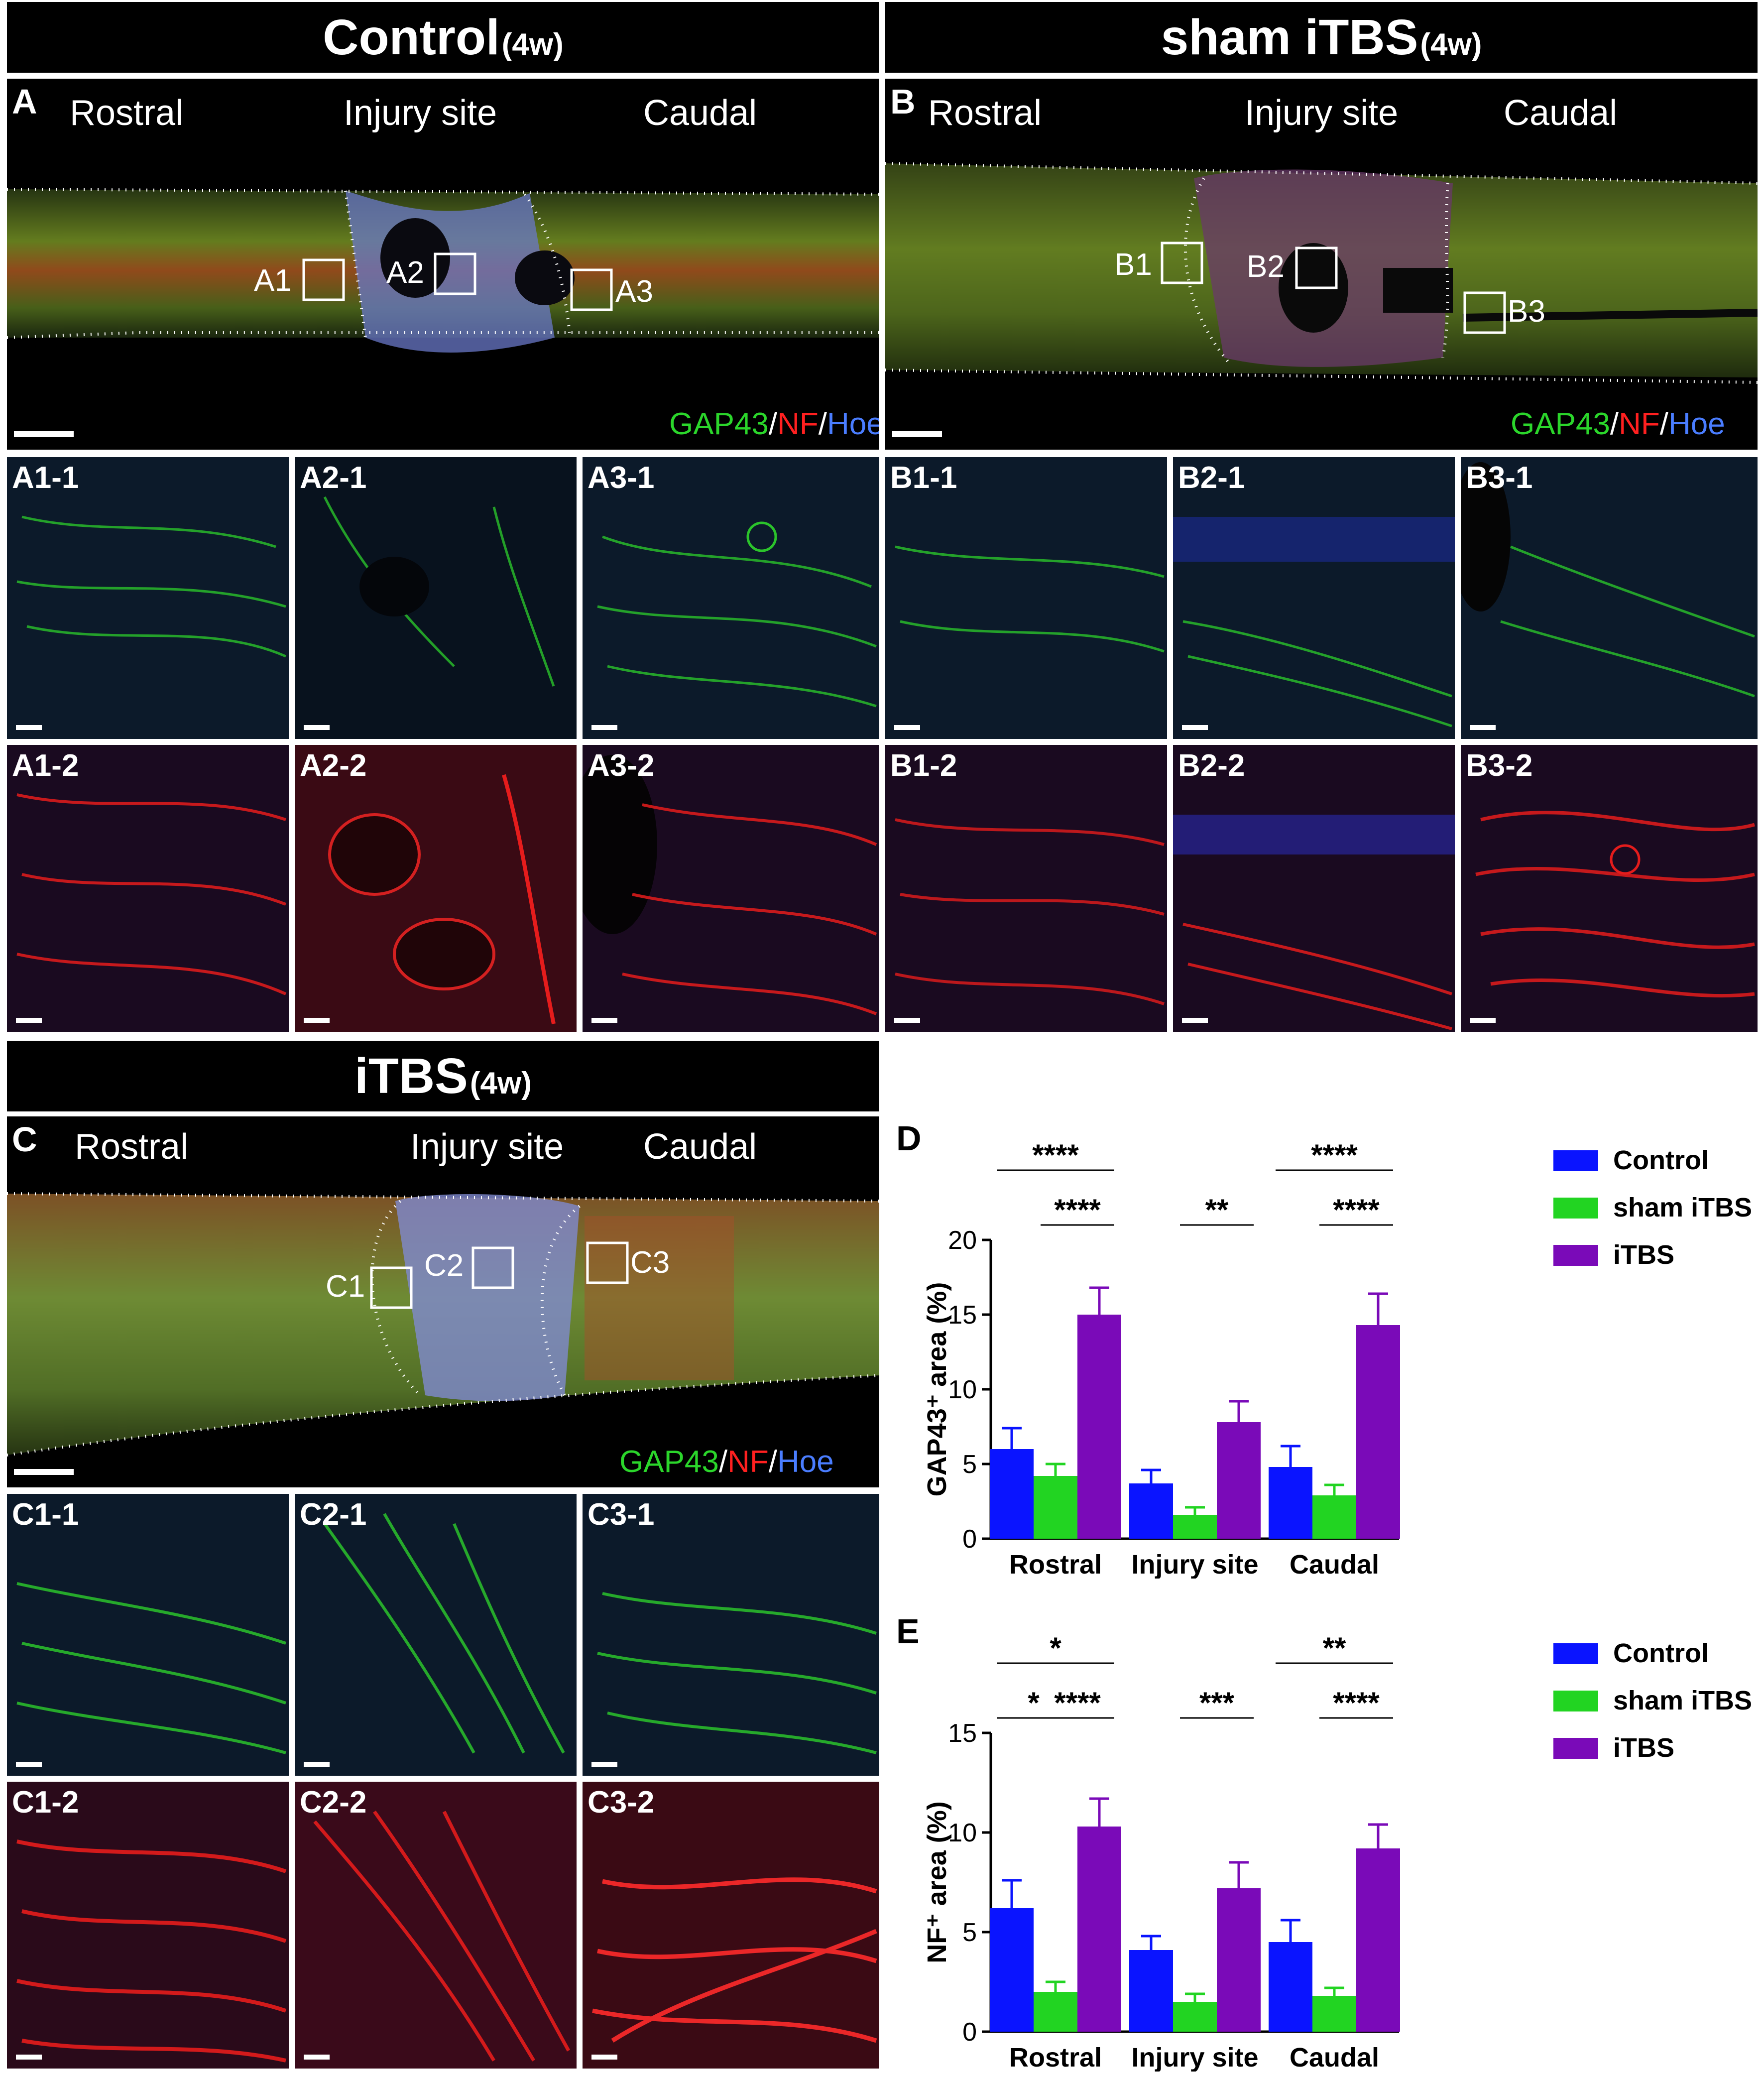 Image resolution: width=1764 pixels, height=2075 pixels. What do you see at coordinates (1030, 599) in the screenshot?
I see `tile-b1-1-image` at bounding box center [1030, 599].